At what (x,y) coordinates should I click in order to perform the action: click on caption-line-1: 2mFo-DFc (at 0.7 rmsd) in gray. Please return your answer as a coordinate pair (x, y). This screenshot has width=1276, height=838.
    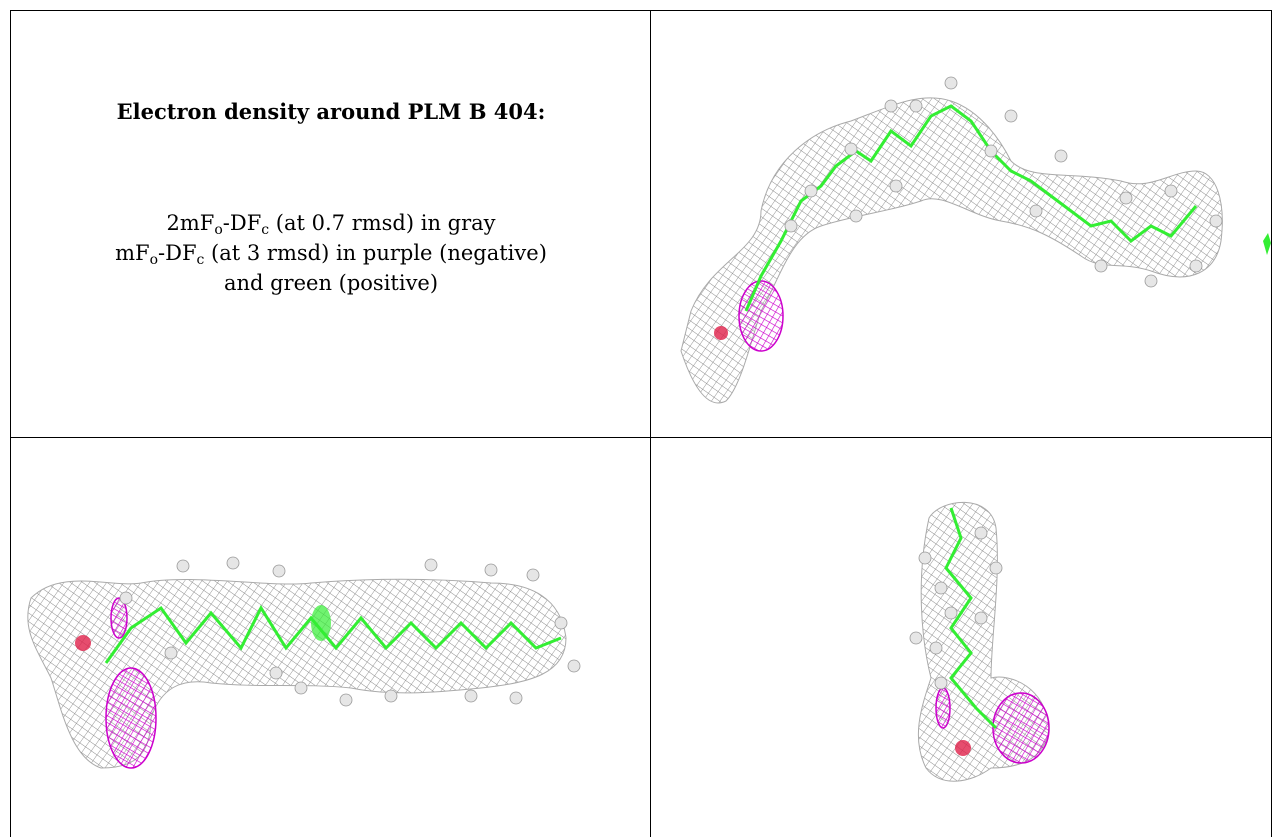
    Looking at the image, I should click on (331, 223).